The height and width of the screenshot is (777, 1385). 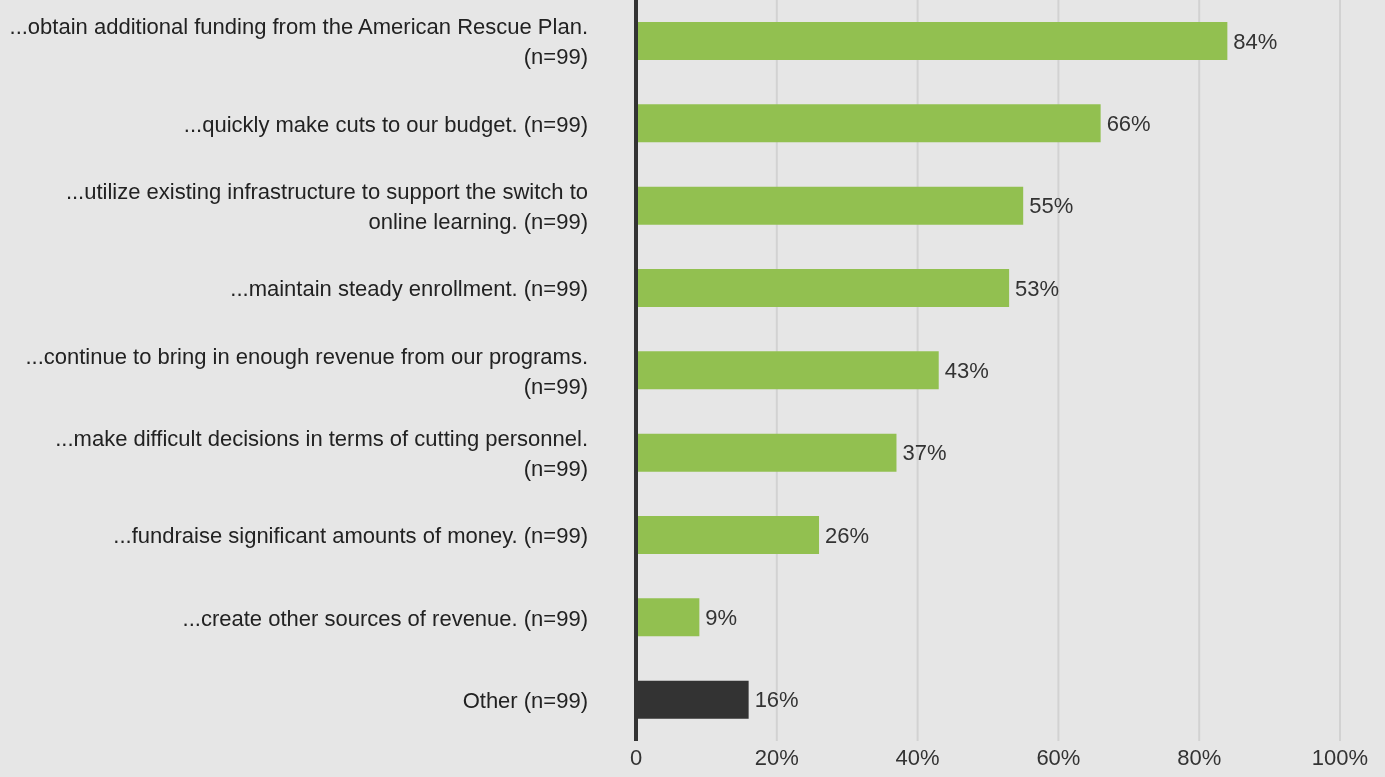 What do you see at coordinates (917, 757) in the screenshot?
I see `x-tick-label: 40%` at bounding box center [917, 757].